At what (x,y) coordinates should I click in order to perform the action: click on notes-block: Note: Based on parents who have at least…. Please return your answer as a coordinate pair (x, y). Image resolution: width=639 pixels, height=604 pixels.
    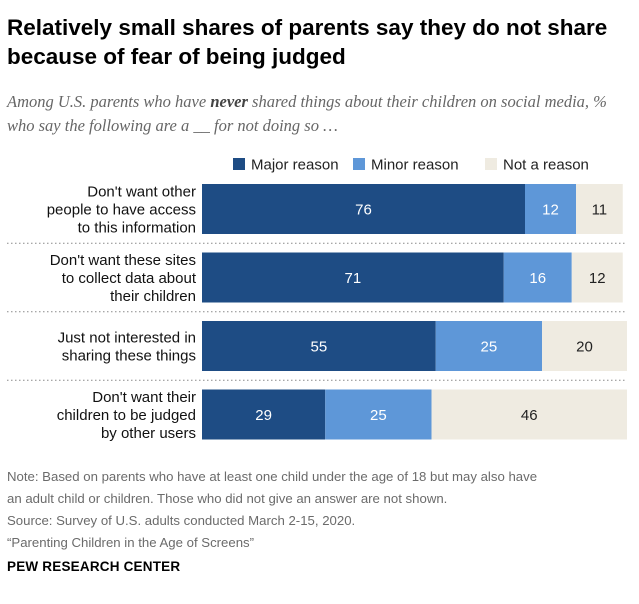
    Looking at the image, I should click on (319, 510).